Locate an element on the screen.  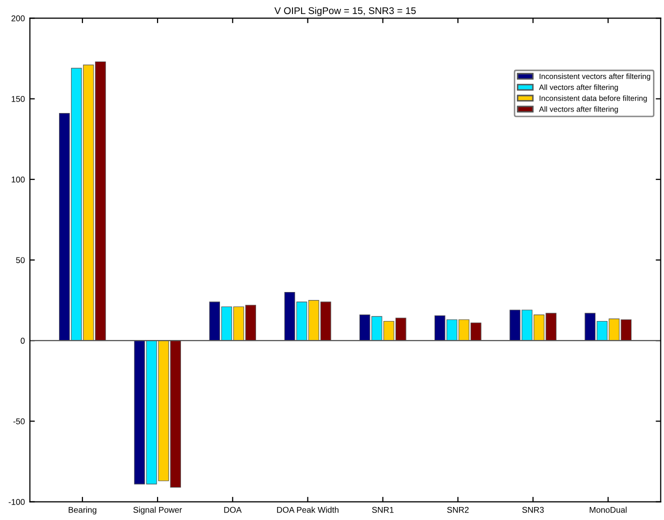
y-tick-label: 50 is located at coordinates (20, 260).